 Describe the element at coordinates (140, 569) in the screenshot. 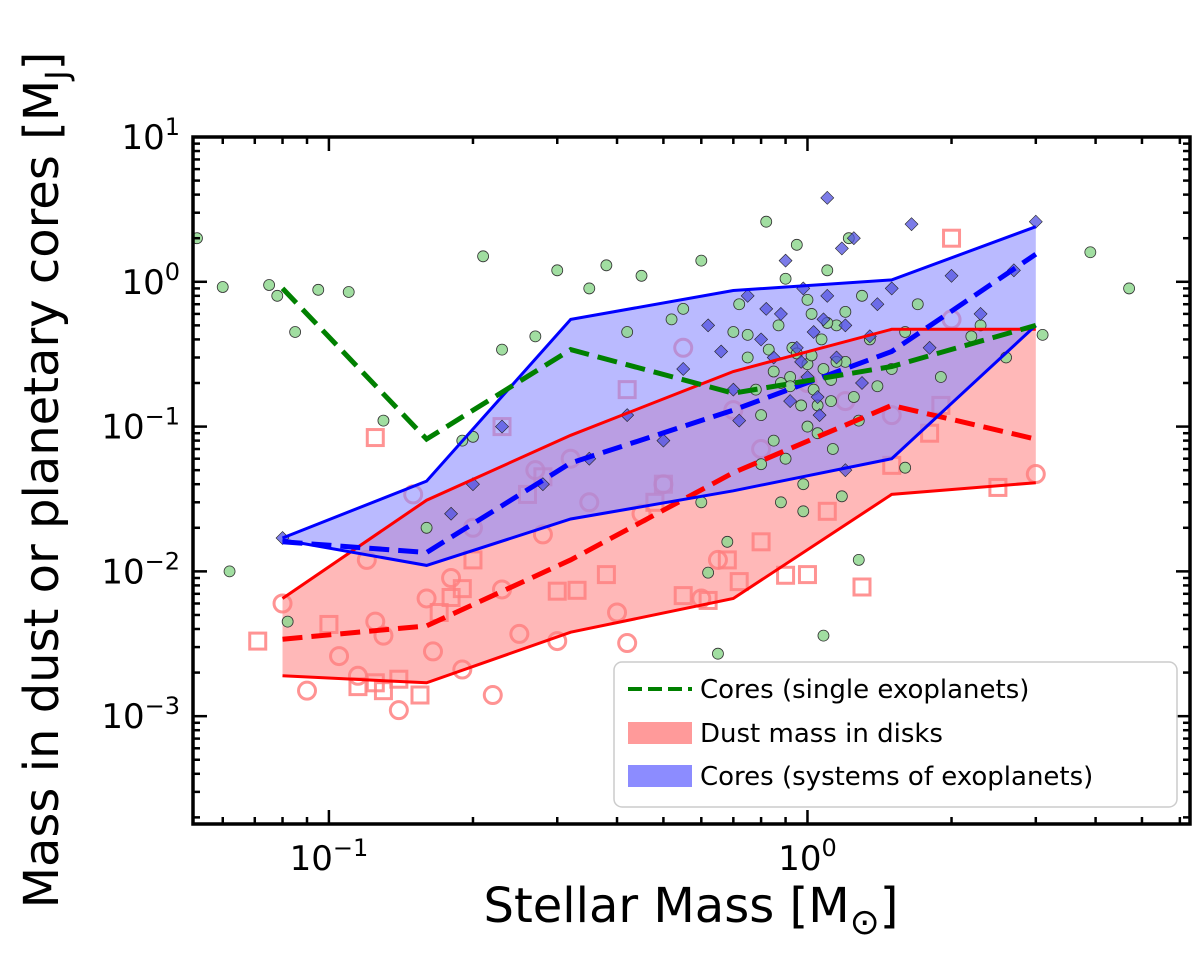

I see `y-tick-label: 10⁻²` at that location.